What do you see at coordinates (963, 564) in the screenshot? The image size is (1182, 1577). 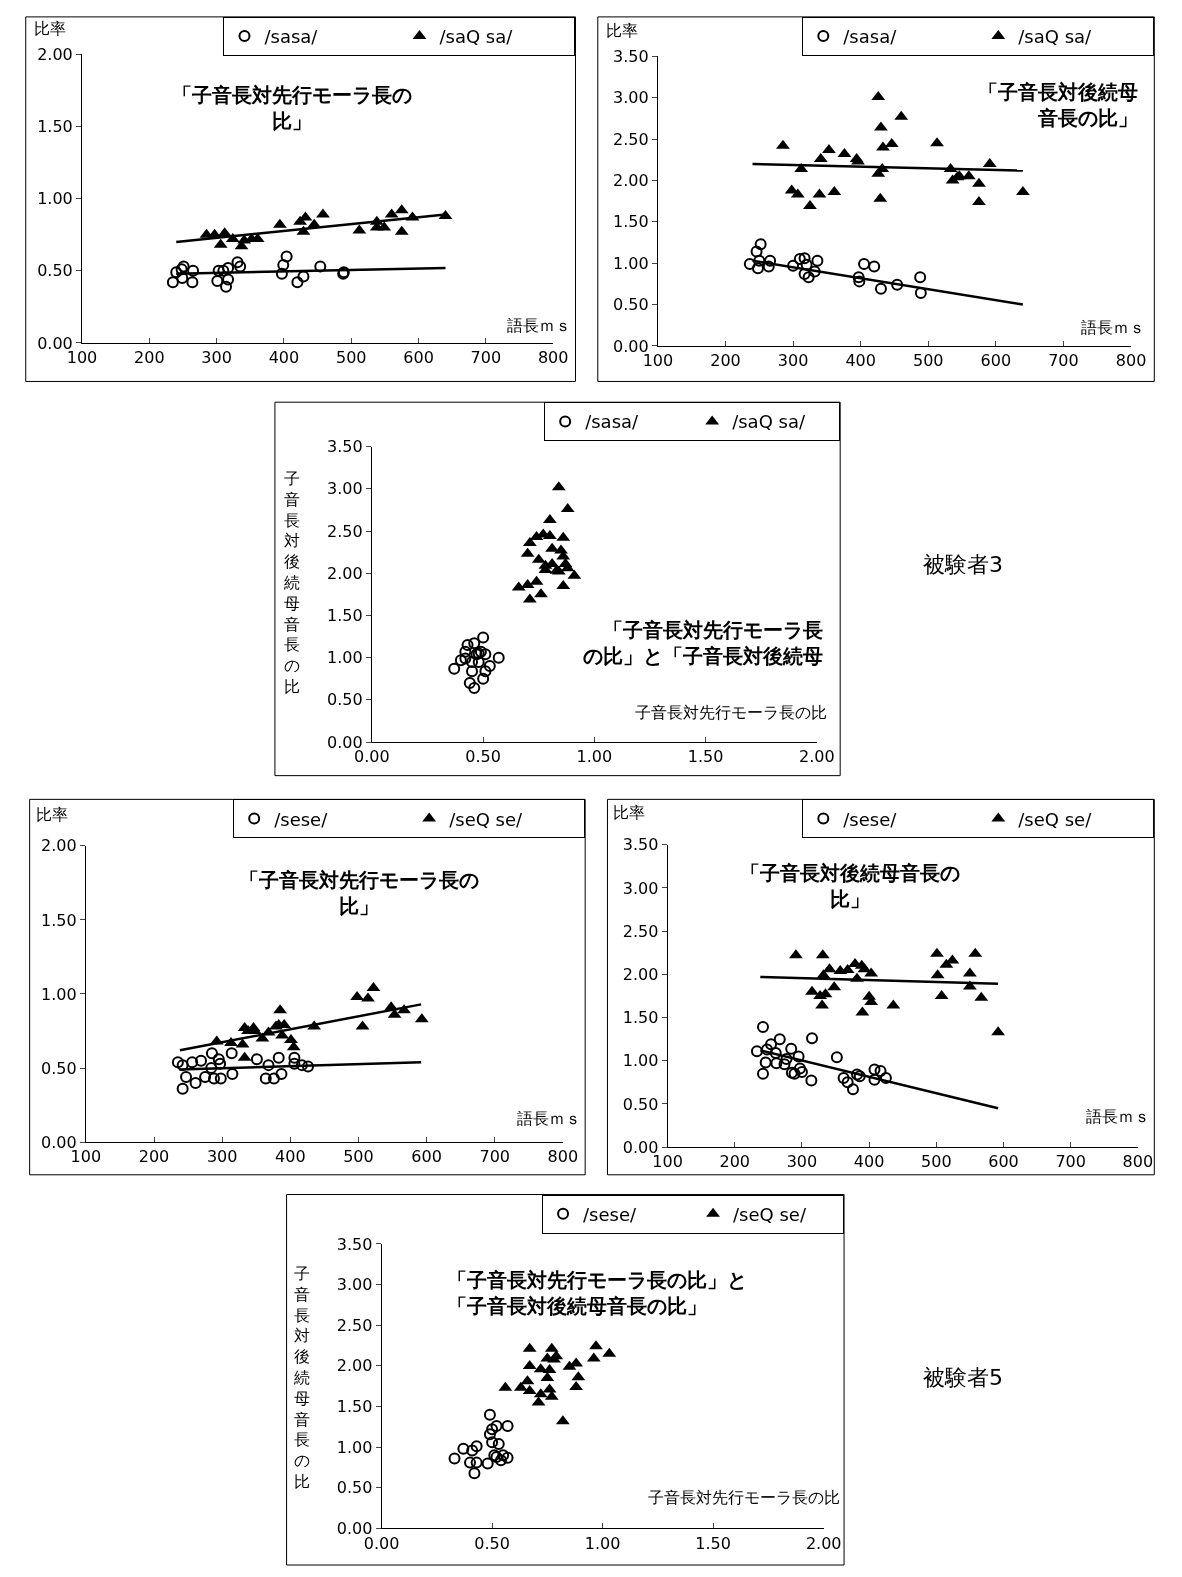 I see `text: 被験者3` at bounding box center [963, 564].